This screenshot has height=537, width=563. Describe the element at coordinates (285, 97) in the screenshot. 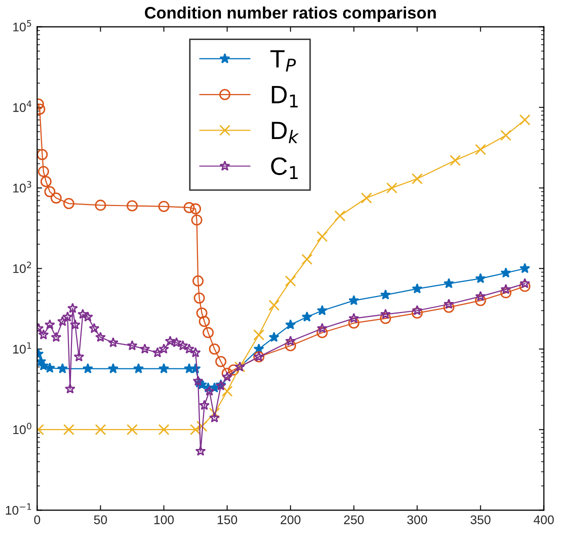

I see `legend-label: D$_{1}$` at that location.